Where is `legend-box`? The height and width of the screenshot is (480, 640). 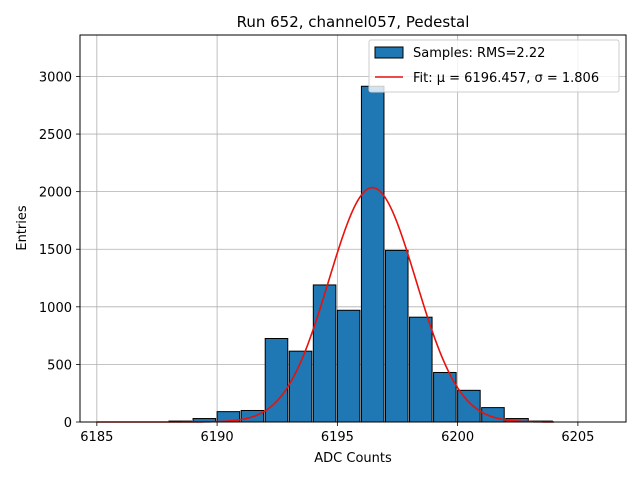 legend-box is located at coordinates (494, 66).